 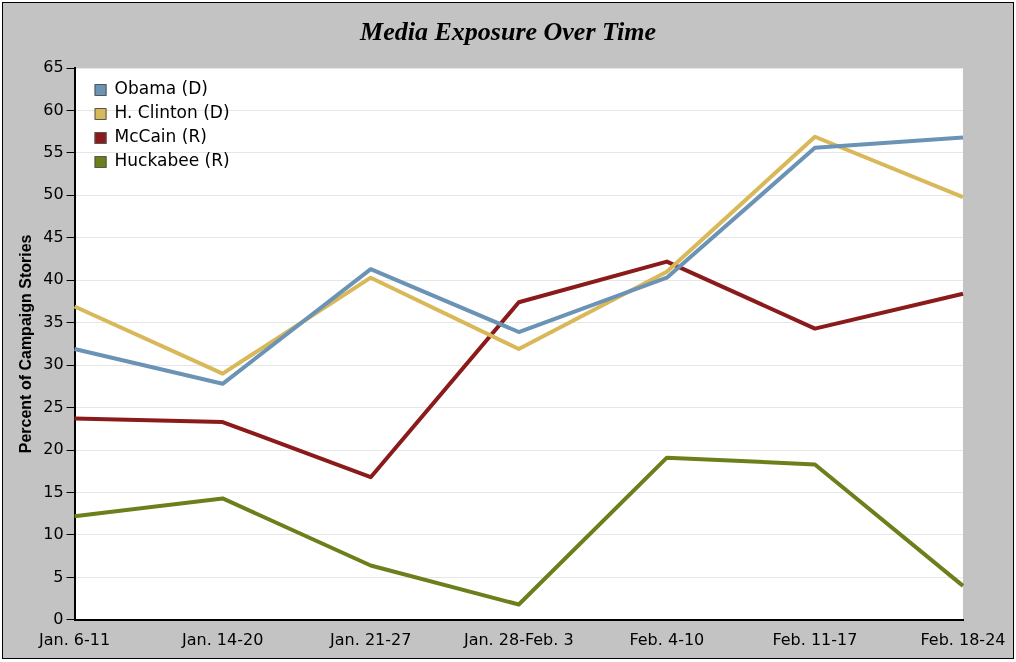 What do you see at coordinates (53, 236) in the screenshot?
I see `y-tick-label: 45` at bounding box center [53, 236].